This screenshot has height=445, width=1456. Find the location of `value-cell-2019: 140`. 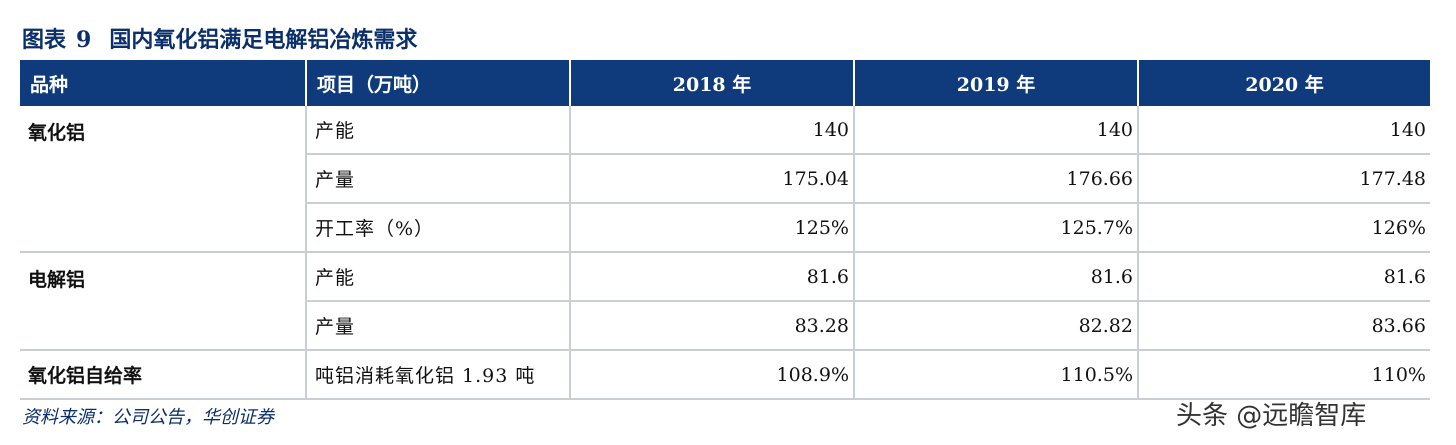

value-cell-2019: 140 is located at coordinates (996, 130).